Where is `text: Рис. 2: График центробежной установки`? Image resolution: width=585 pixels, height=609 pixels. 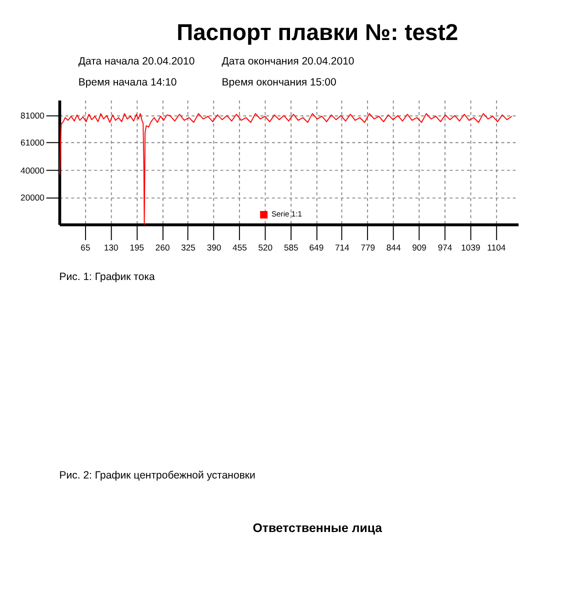
text: Рис. 2: График центробежной установки is located at coordinates (157, 476).